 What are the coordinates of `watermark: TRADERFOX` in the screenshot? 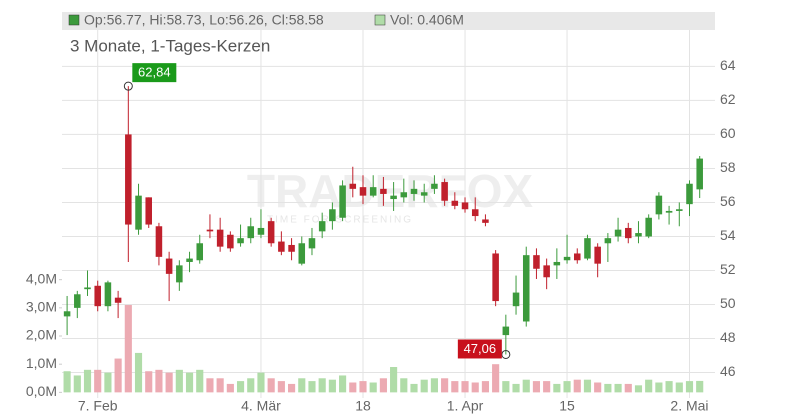 It's located at (390, 191).